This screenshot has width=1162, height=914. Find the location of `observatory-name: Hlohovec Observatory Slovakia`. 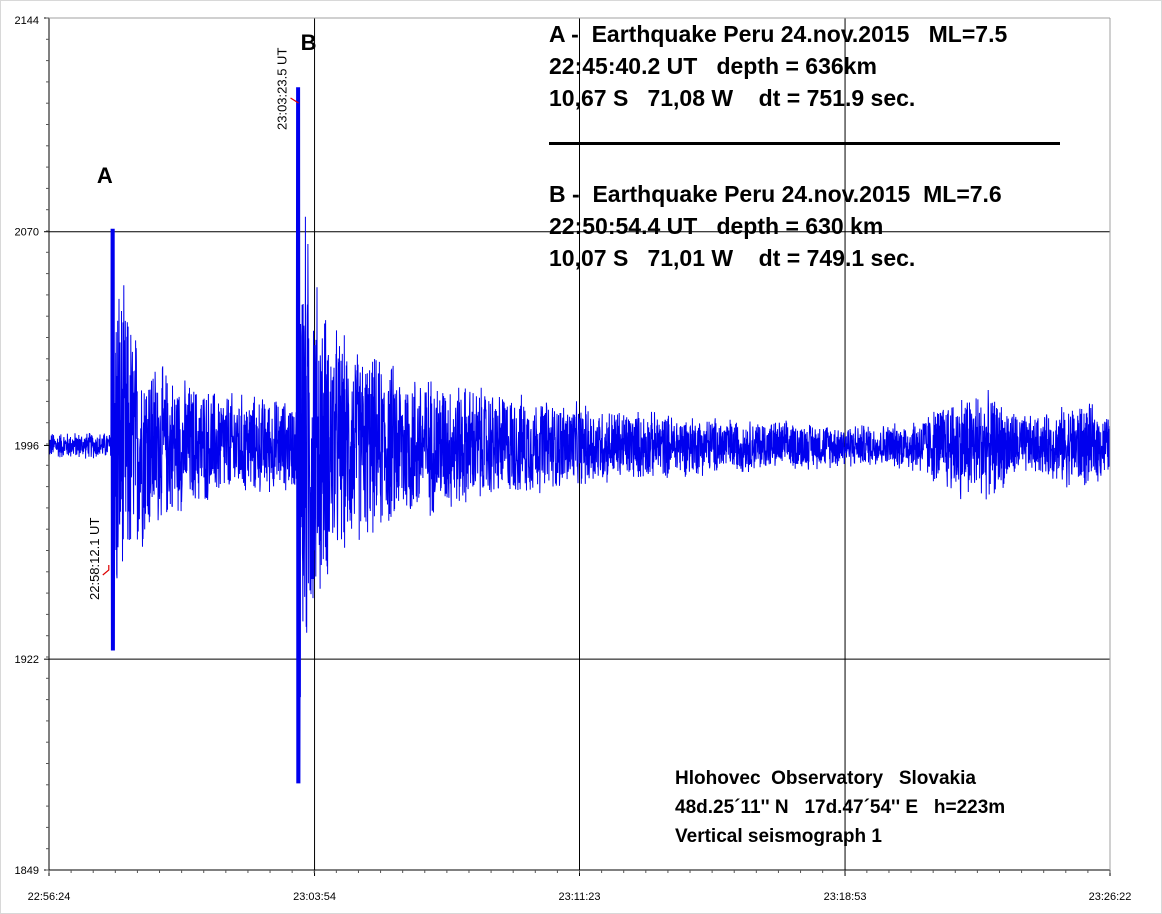

observatory-name: Hlohovec Observatory Slovakia is located at coordinates (825, 778).